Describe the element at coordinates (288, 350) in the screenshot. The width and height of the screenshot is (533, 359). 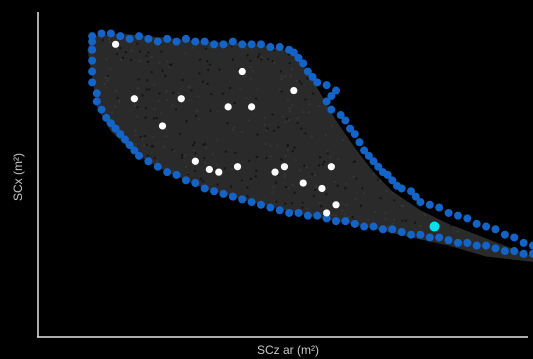
I see `x-axis-title: SCz ar (m²)` at that location.